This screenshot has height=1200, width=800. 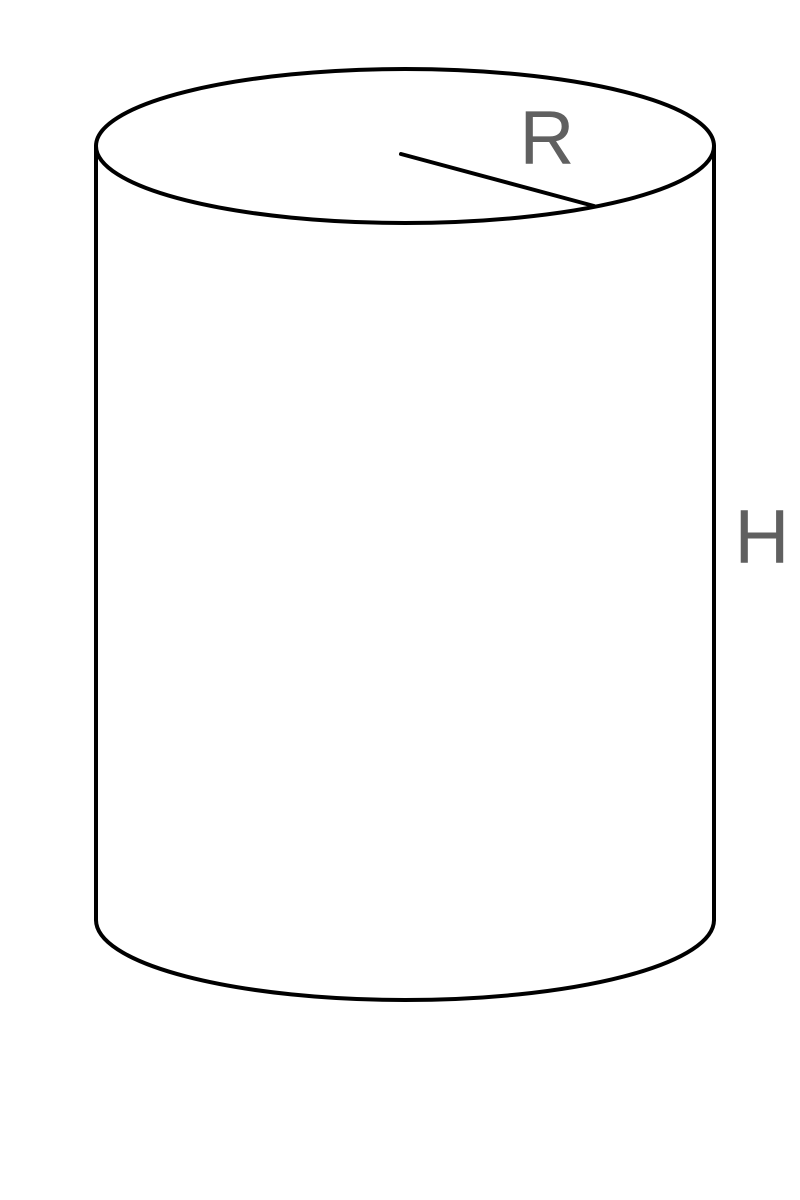 What do you see at coordinates (405, 960) in the screenshot?
I see `cylinder-bottom-arc` at bounding box center [405, 960].